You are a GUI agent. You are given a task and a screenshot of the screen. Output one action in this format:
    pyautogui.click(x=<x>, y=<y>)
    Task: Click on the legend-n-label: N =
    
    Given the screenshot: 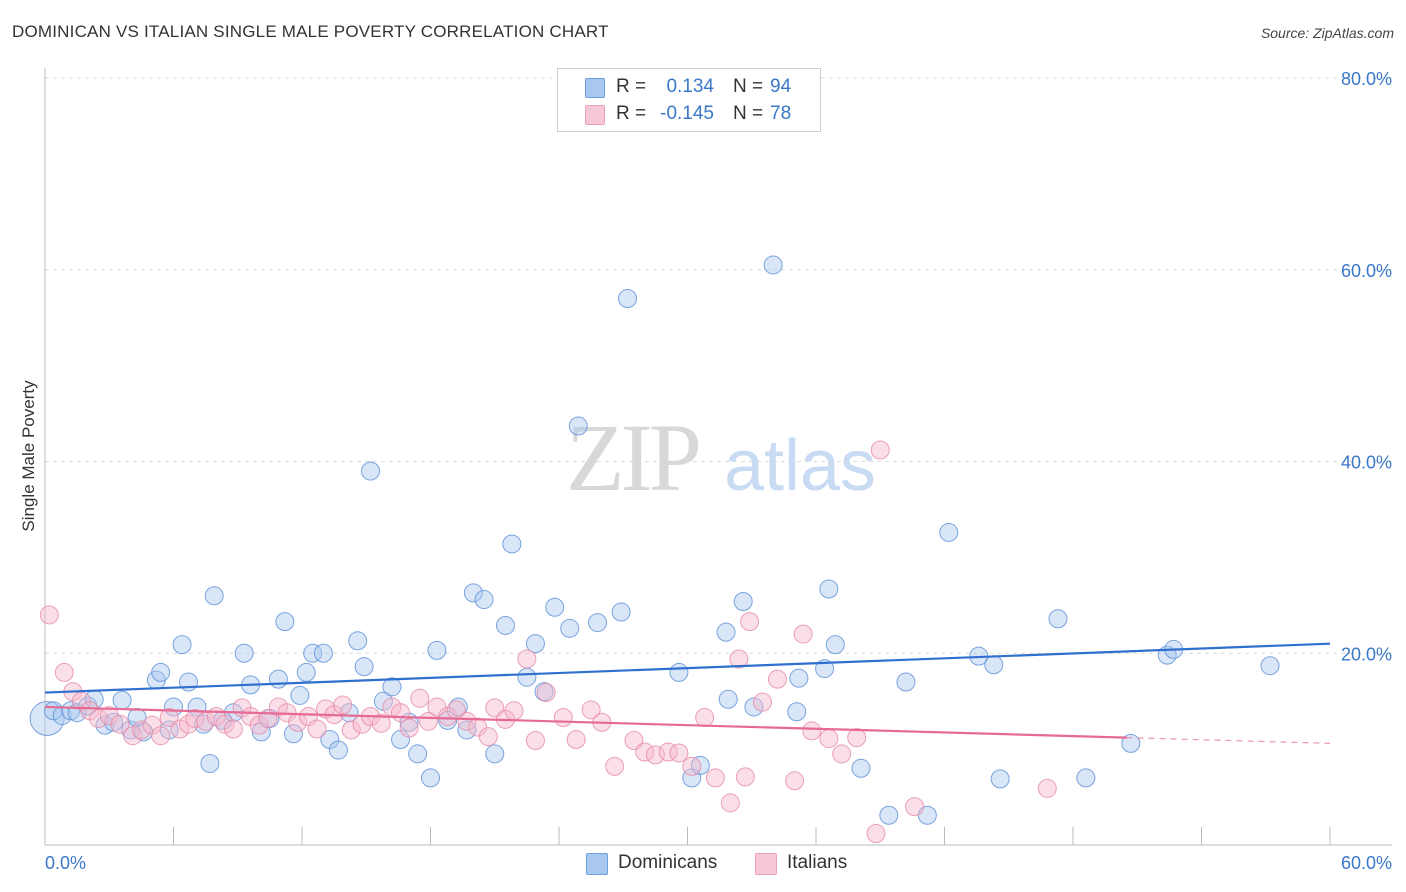 What is the action you would take?
    pyautogui.click(x=748, y=113)
    